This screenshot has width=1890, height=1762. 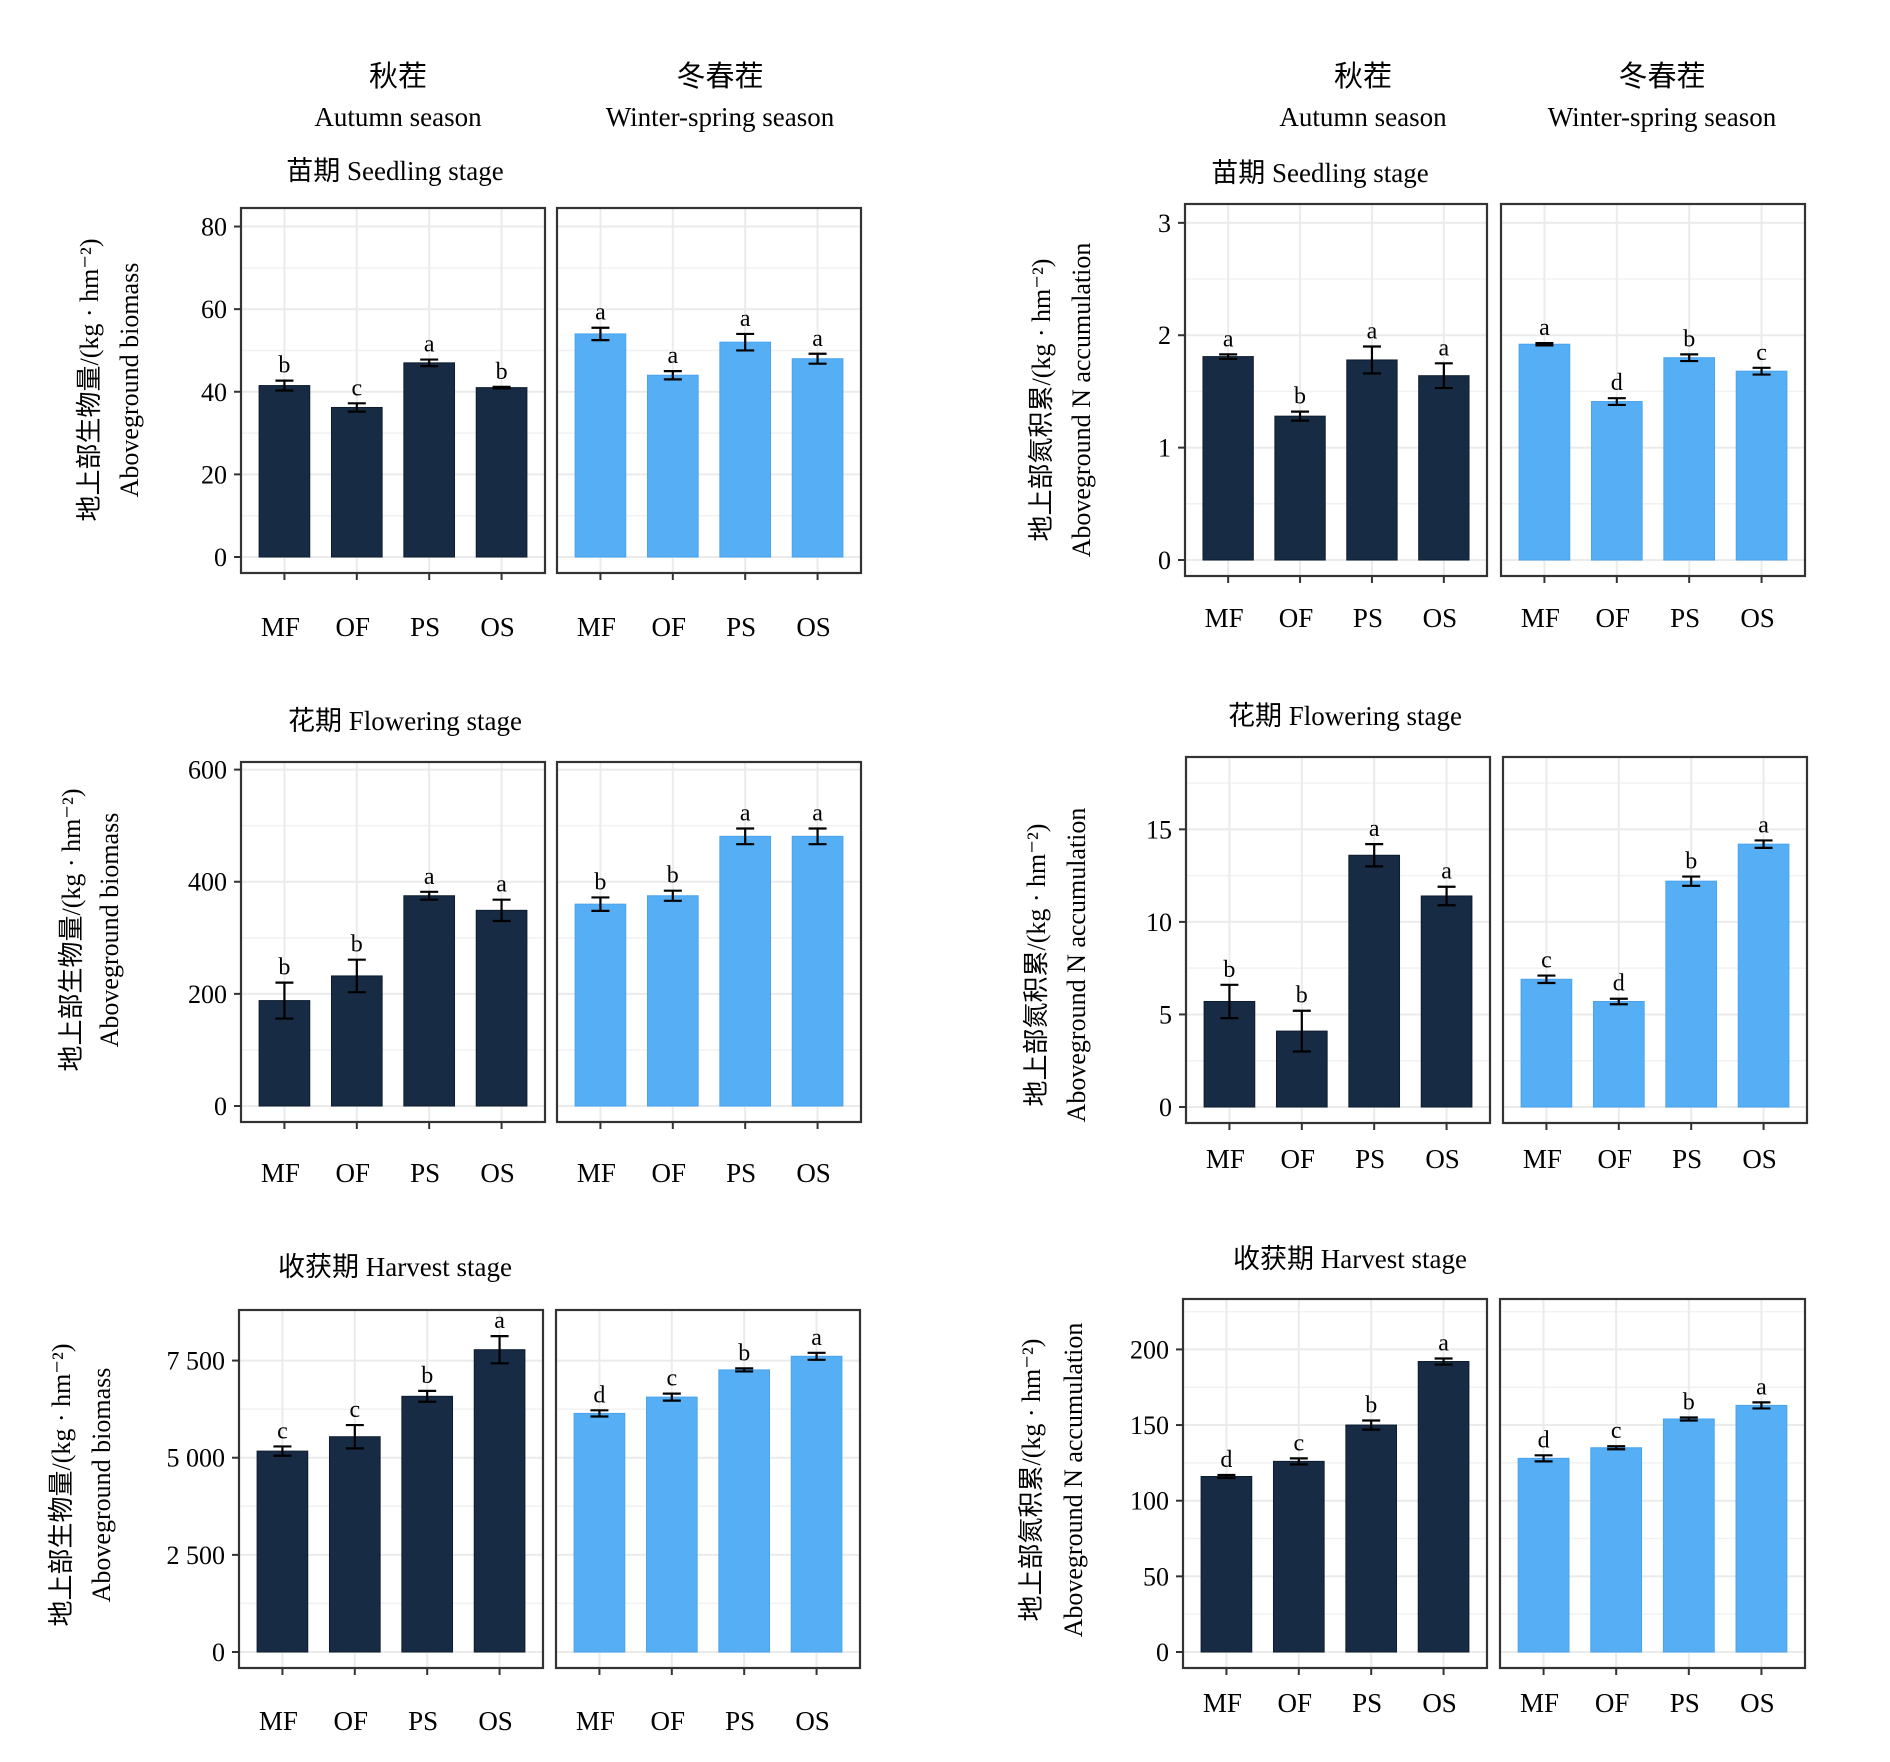 I want to click on panel-autumn: c MF c OF b PS a OS, so click(x=391, y=1522).